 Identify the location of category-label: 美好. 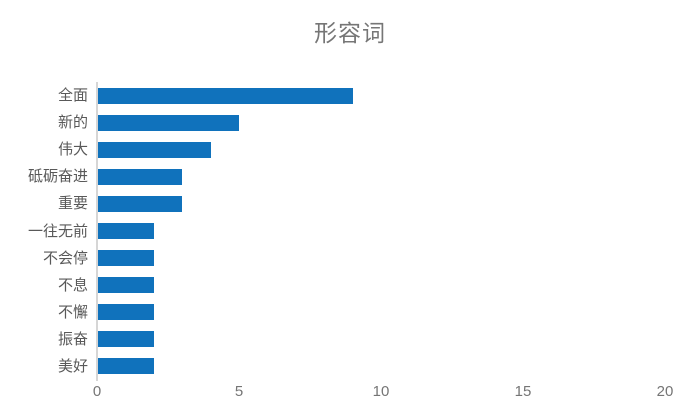
(72, 366).